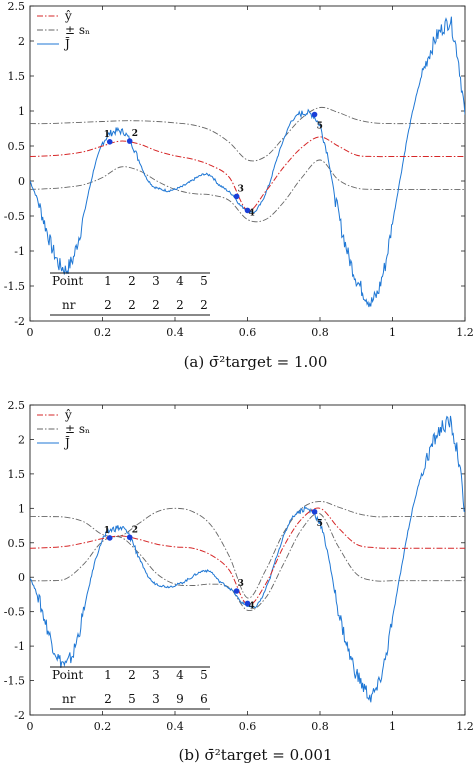 The width and height of the screenshot is (474, 773). What do you see at coordinates (180, 699) in the screenshot?
I see `table-cell: 9` at bounding box center [180, 699].